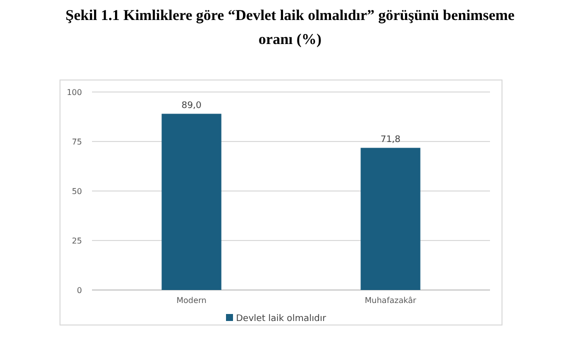 The image size is (583, 351). What do you see at coordinates (74, 92) in the screenshot?
I see `y-tick-label: 100` at bounding box center [74, 92].